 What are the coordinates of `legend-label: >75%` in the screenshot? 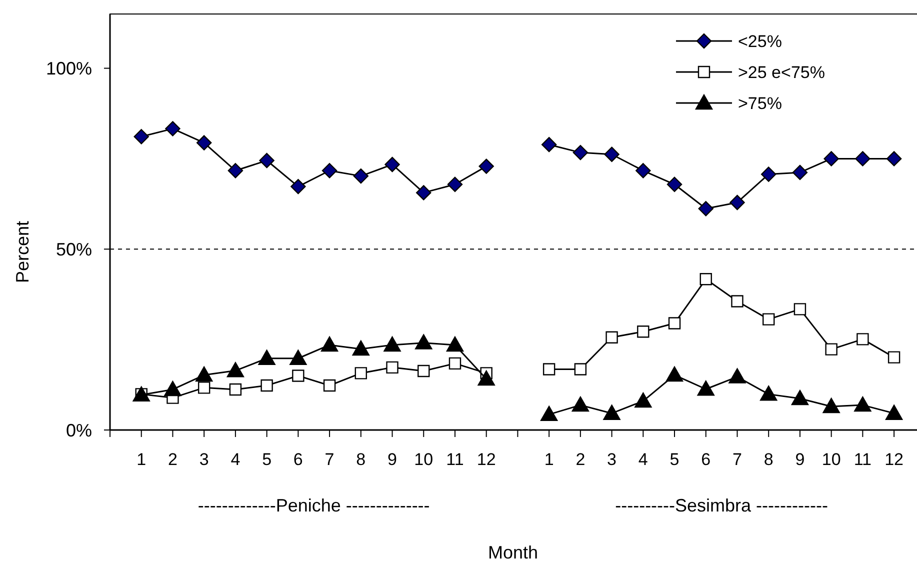 It's located at (760, 103).